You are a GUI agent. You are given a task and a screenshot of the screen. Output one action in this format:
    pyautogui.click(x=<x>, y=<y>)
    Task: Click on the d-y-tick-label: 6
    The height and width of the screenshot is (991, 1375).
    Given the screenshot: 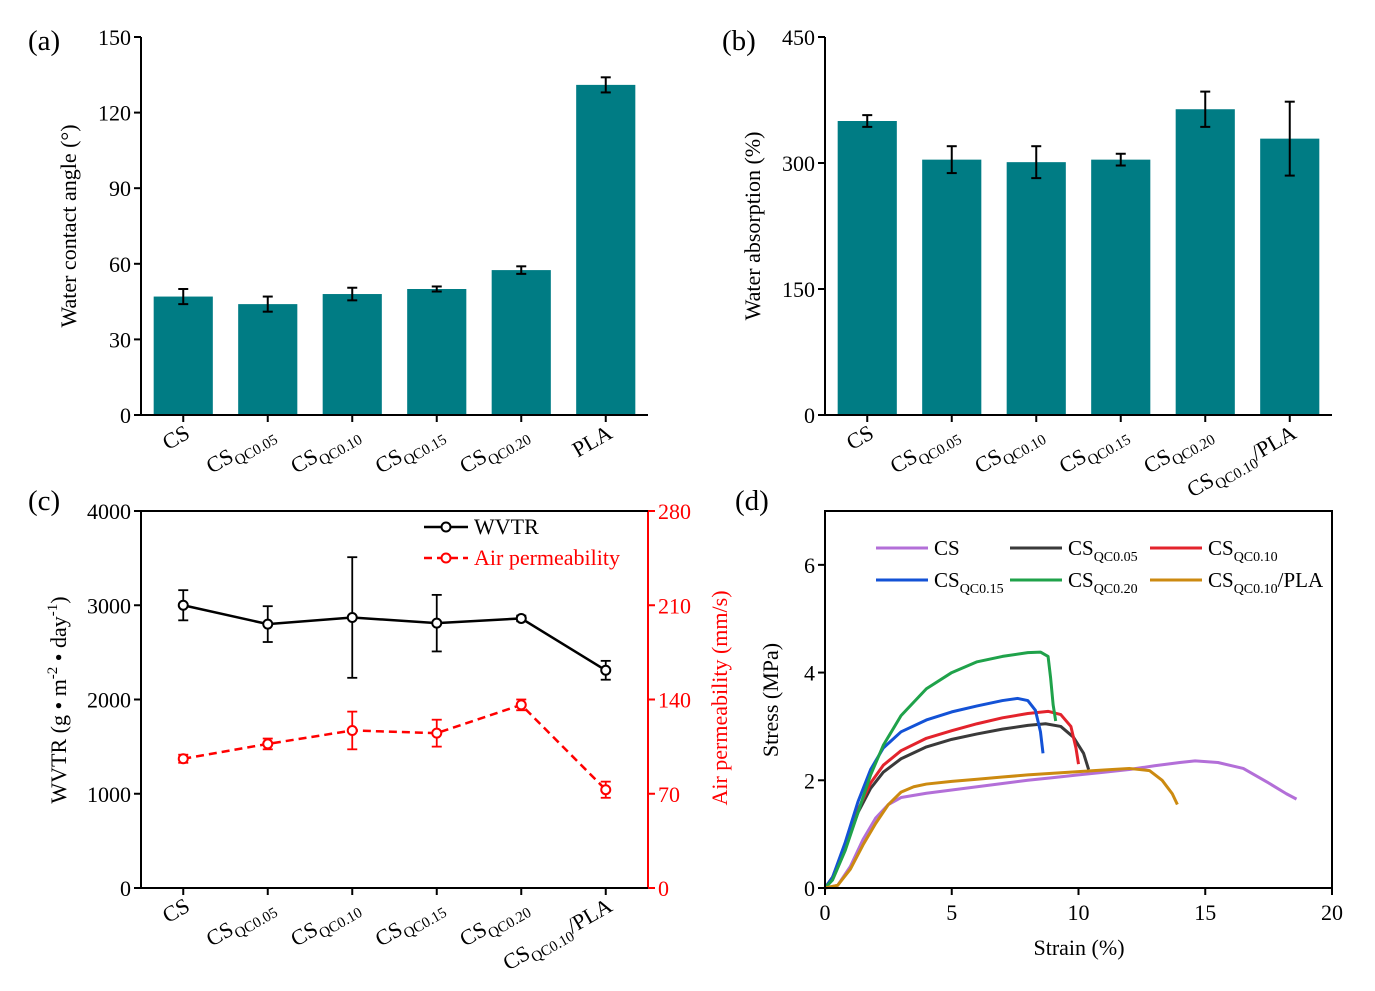 What is the action you would take?
    pyautogui.click(x=809, y=565)
    